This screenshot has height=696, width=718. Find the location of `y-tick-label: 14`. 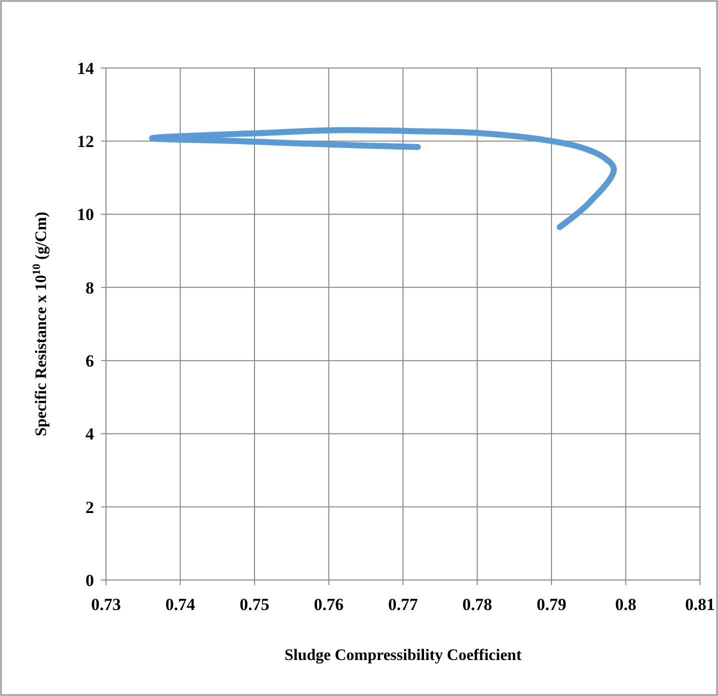

y-tick-label: 14 is located at coordinates (85, 68).